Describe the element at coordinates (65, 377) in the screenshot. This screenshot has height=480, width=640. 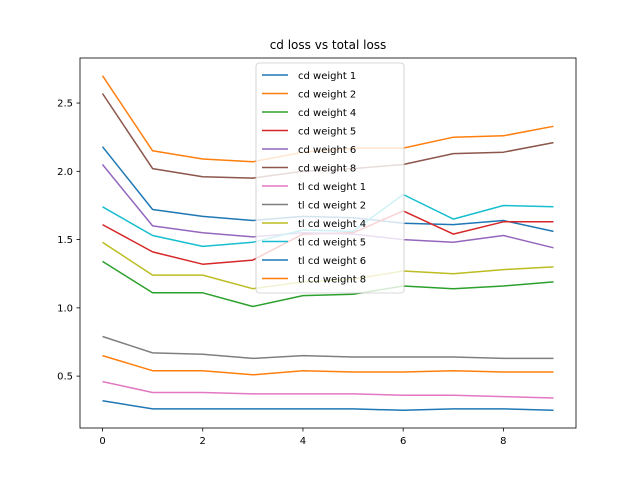
I see `y-tick-label: 0.5` at that location.